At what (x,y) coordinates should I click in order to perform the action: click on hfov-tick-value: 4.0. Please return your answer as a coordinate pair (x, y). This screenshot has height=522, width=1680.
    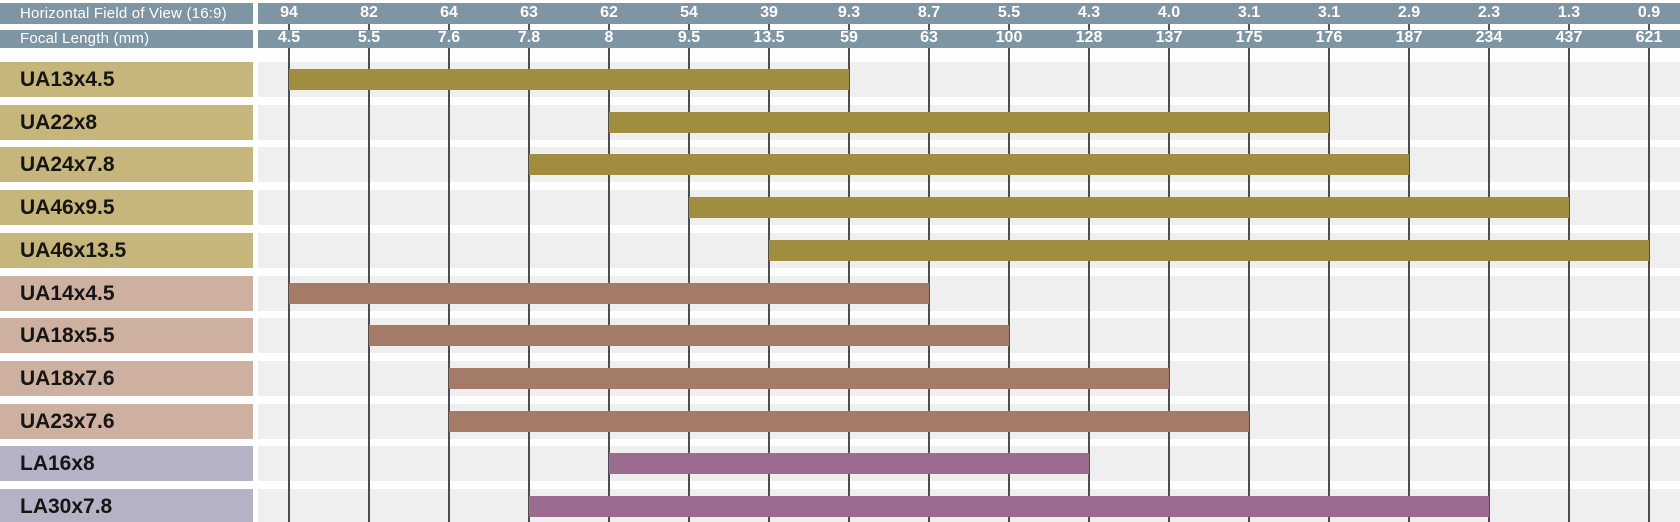
    Looking at the image, I should click on (1169, 12).